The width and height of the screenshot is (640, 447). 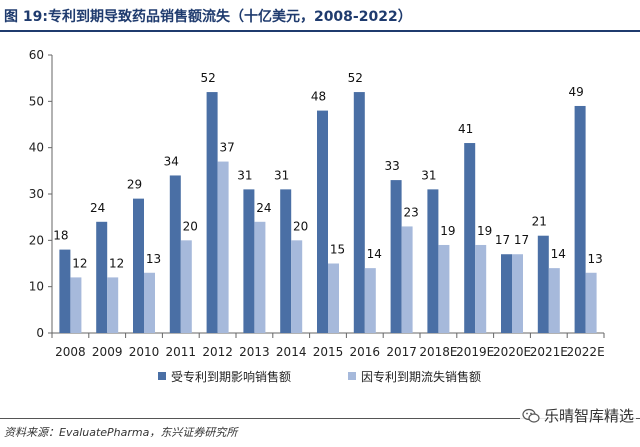 I want to click on data-label: 21, so click(x=539, y=222).